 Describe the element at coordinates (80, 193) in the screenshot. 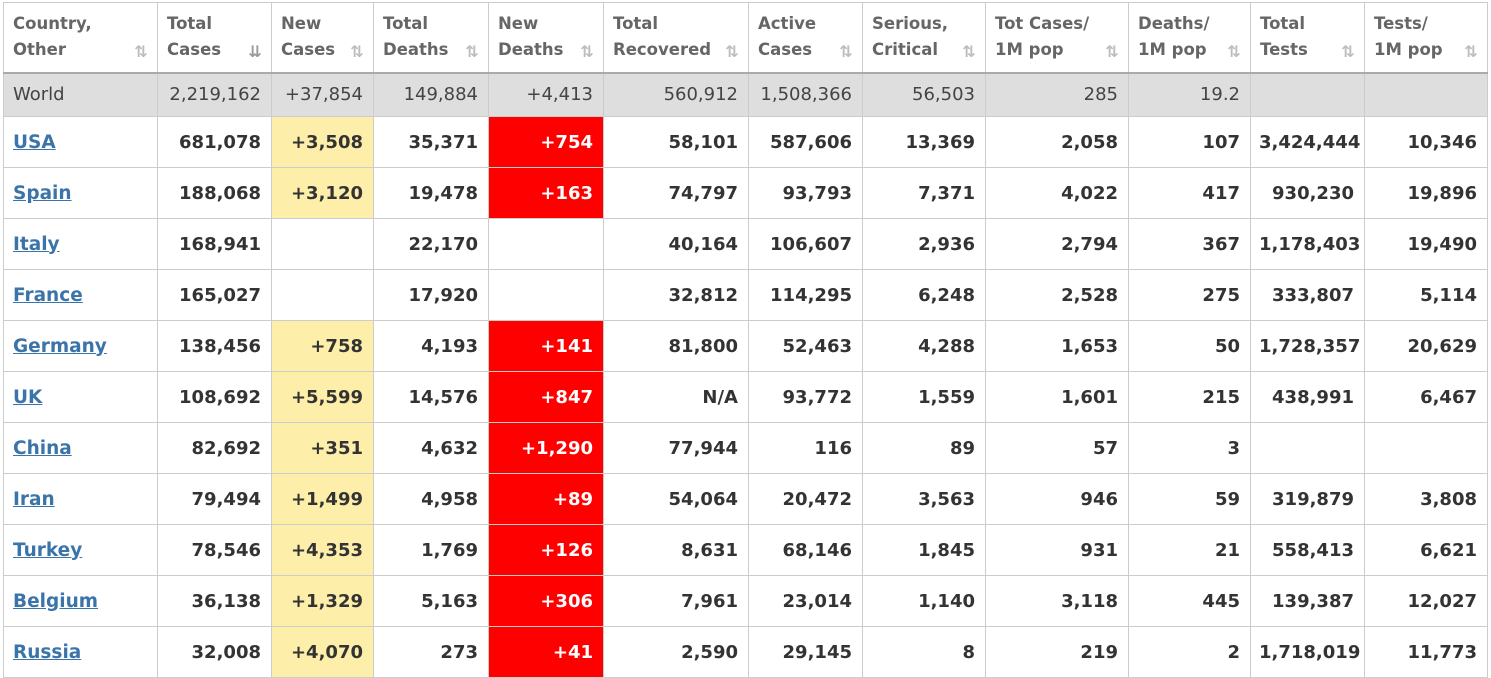

I see `cell-country: Spain` at that location.